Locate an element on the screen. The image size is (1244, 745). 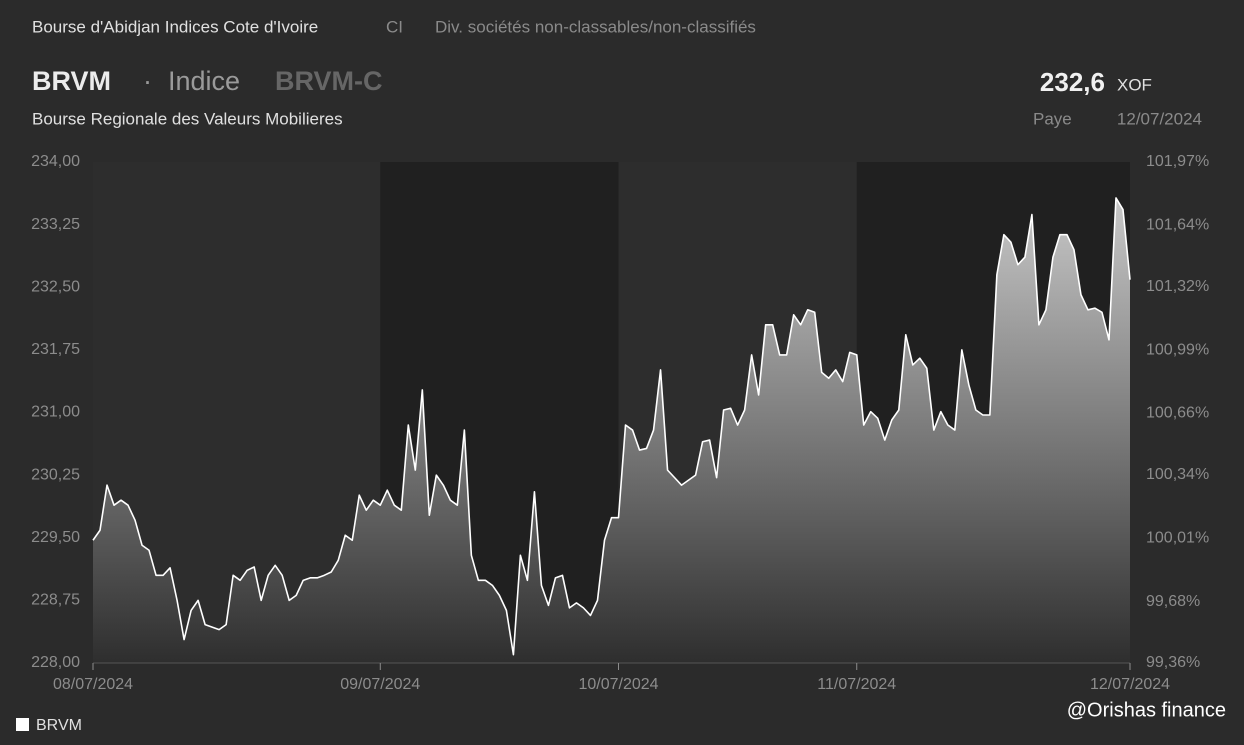
status: Paye is located at coordinates (1052, 118).